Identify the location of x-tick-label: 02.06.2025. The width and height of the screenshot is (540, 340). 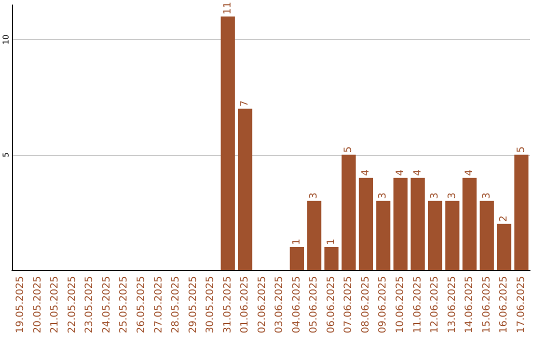
(262, 305).